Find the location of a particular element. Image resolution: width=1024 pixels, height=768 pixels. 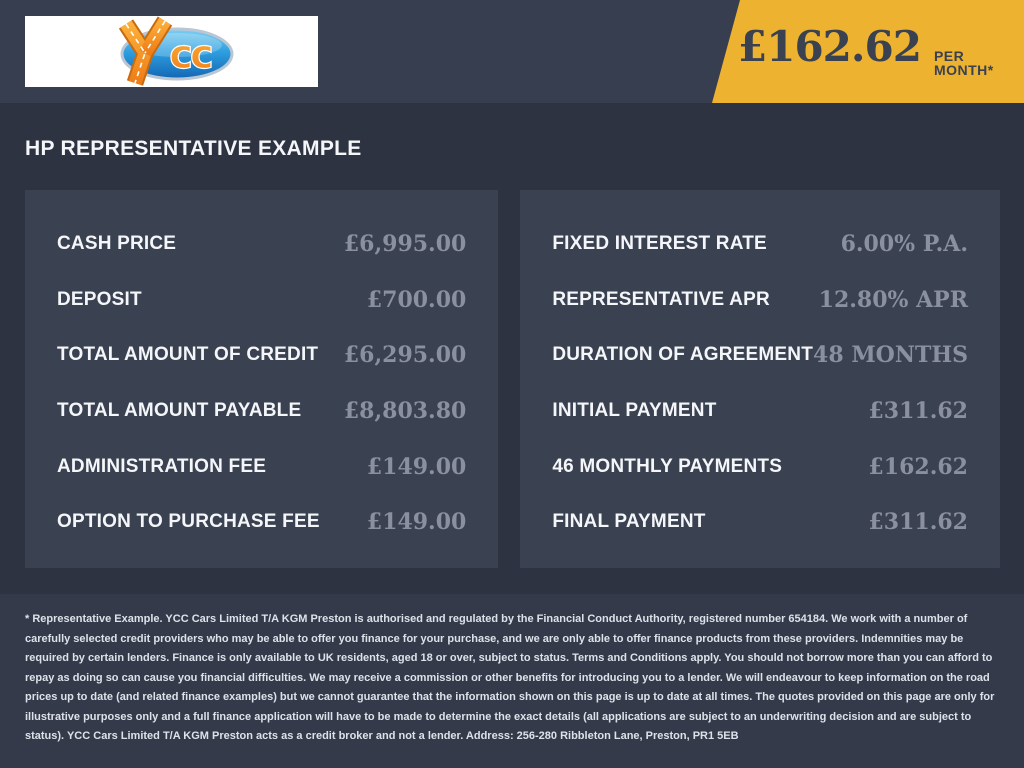

finance-row-value: £8,803.80 is located at coordinates (405, 410).